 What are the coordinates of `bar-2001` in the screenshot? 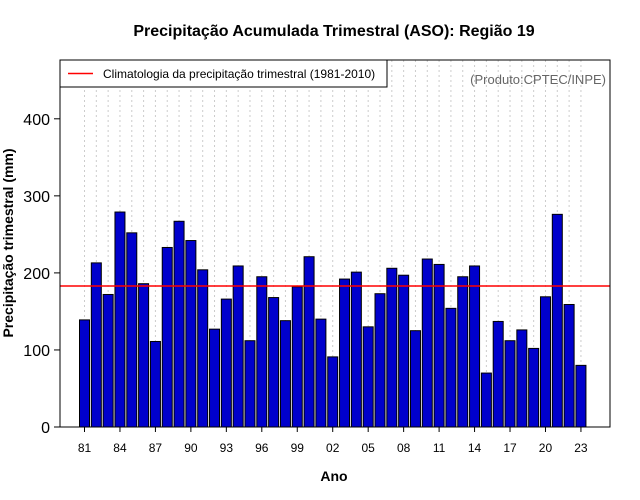 It's located at (321, 373).